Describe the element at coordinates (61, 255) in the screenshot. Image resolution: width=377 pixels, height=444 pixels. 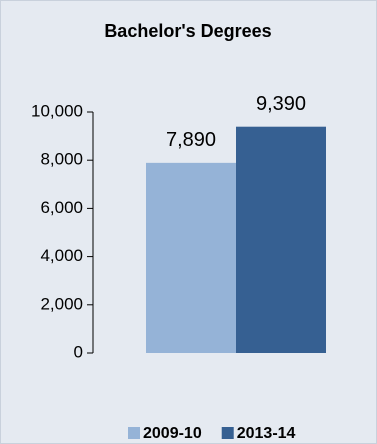
I see `y-tick-label: 4,000` at that location.